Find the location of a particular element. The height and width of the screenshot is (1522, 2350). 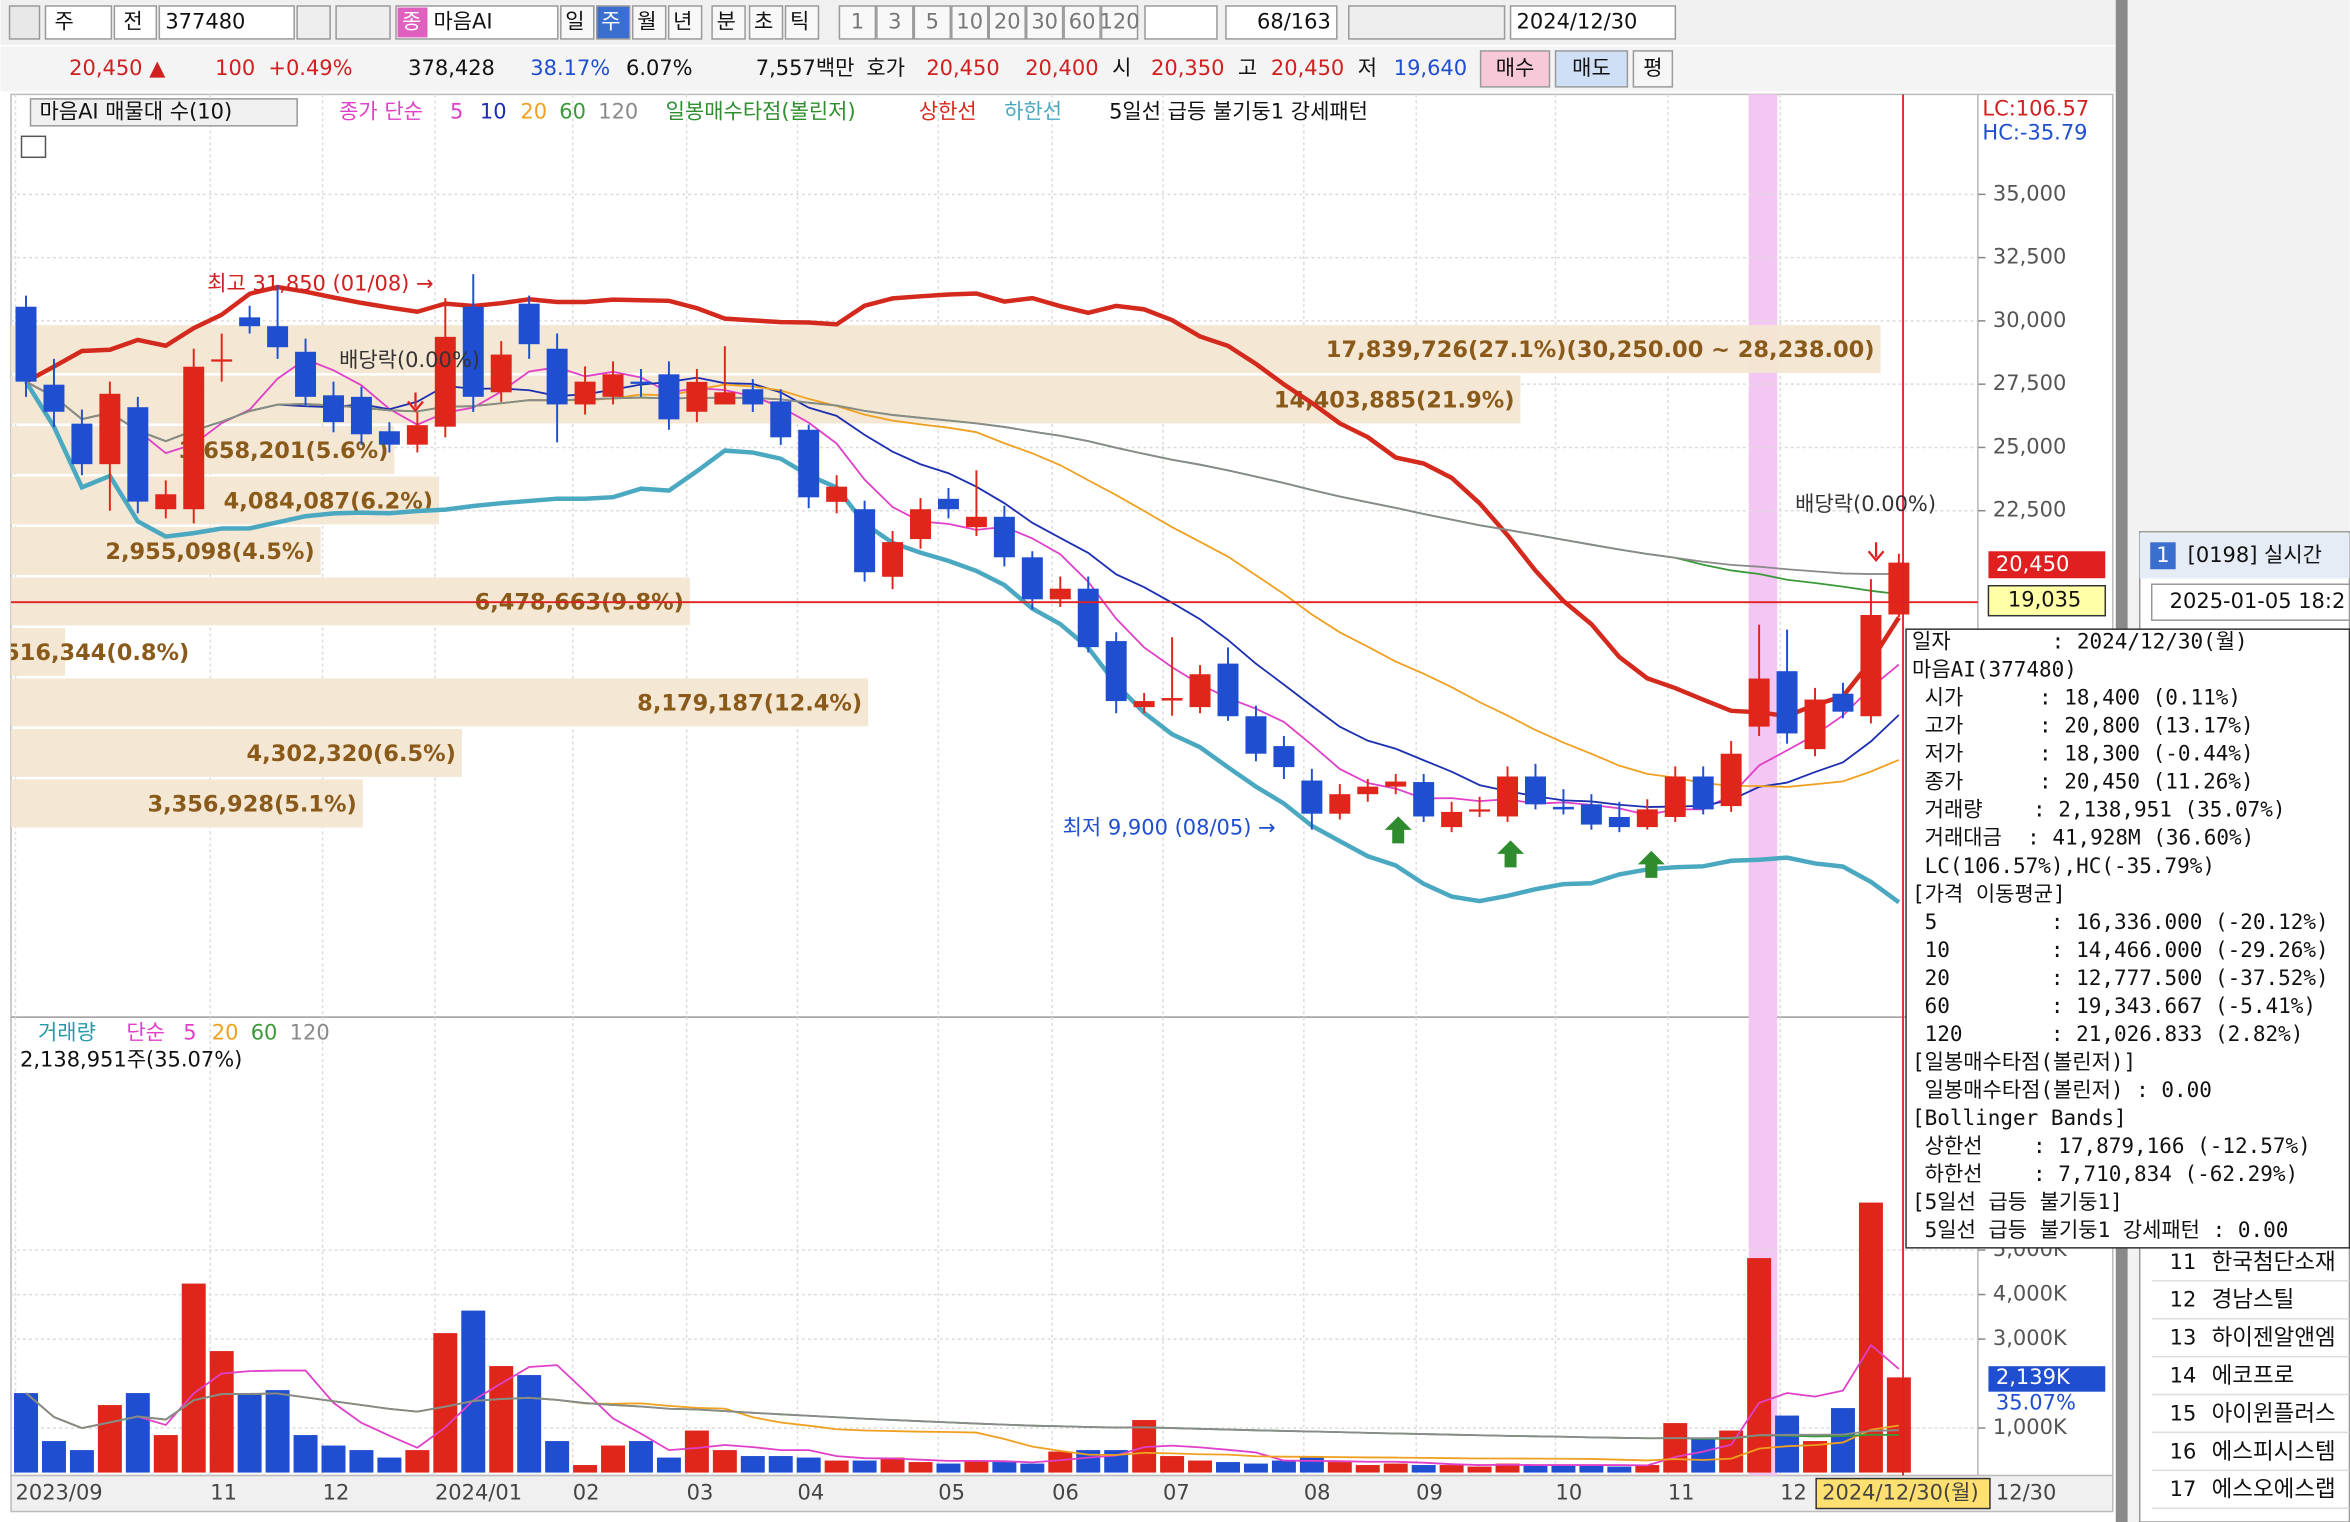

volume-profile-label: 4,084,087(6.2%) is located at coordinates (328, 501).